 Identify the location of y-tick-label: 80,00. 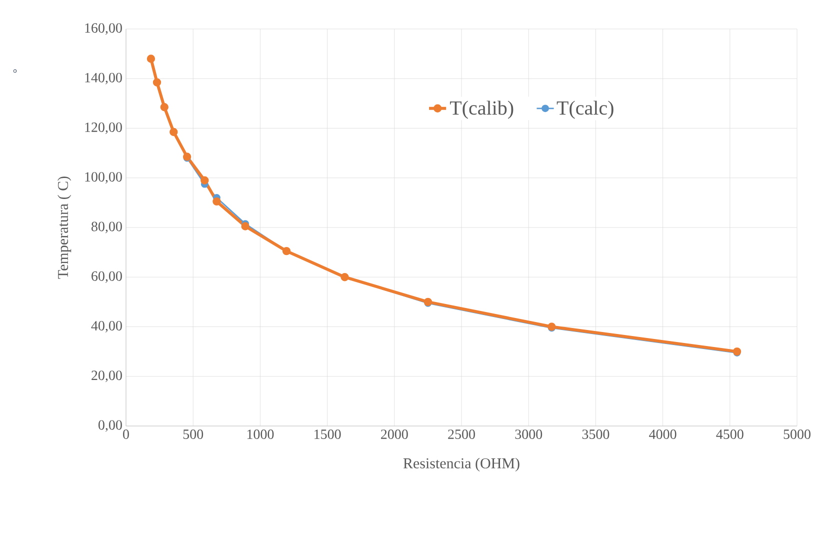
(107, 228).